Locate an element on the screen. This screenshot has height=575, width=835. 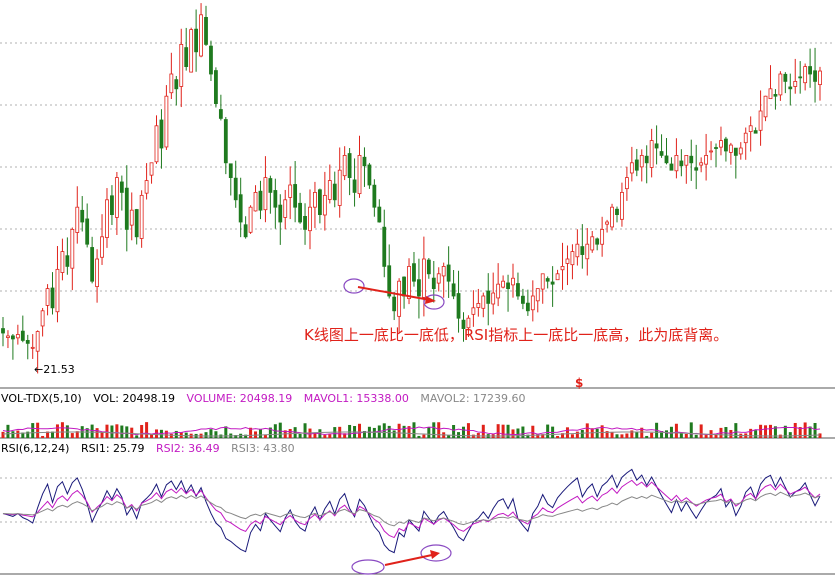
rsi3-value: RSI3: 43.80 is located at coordinates (263, 448).